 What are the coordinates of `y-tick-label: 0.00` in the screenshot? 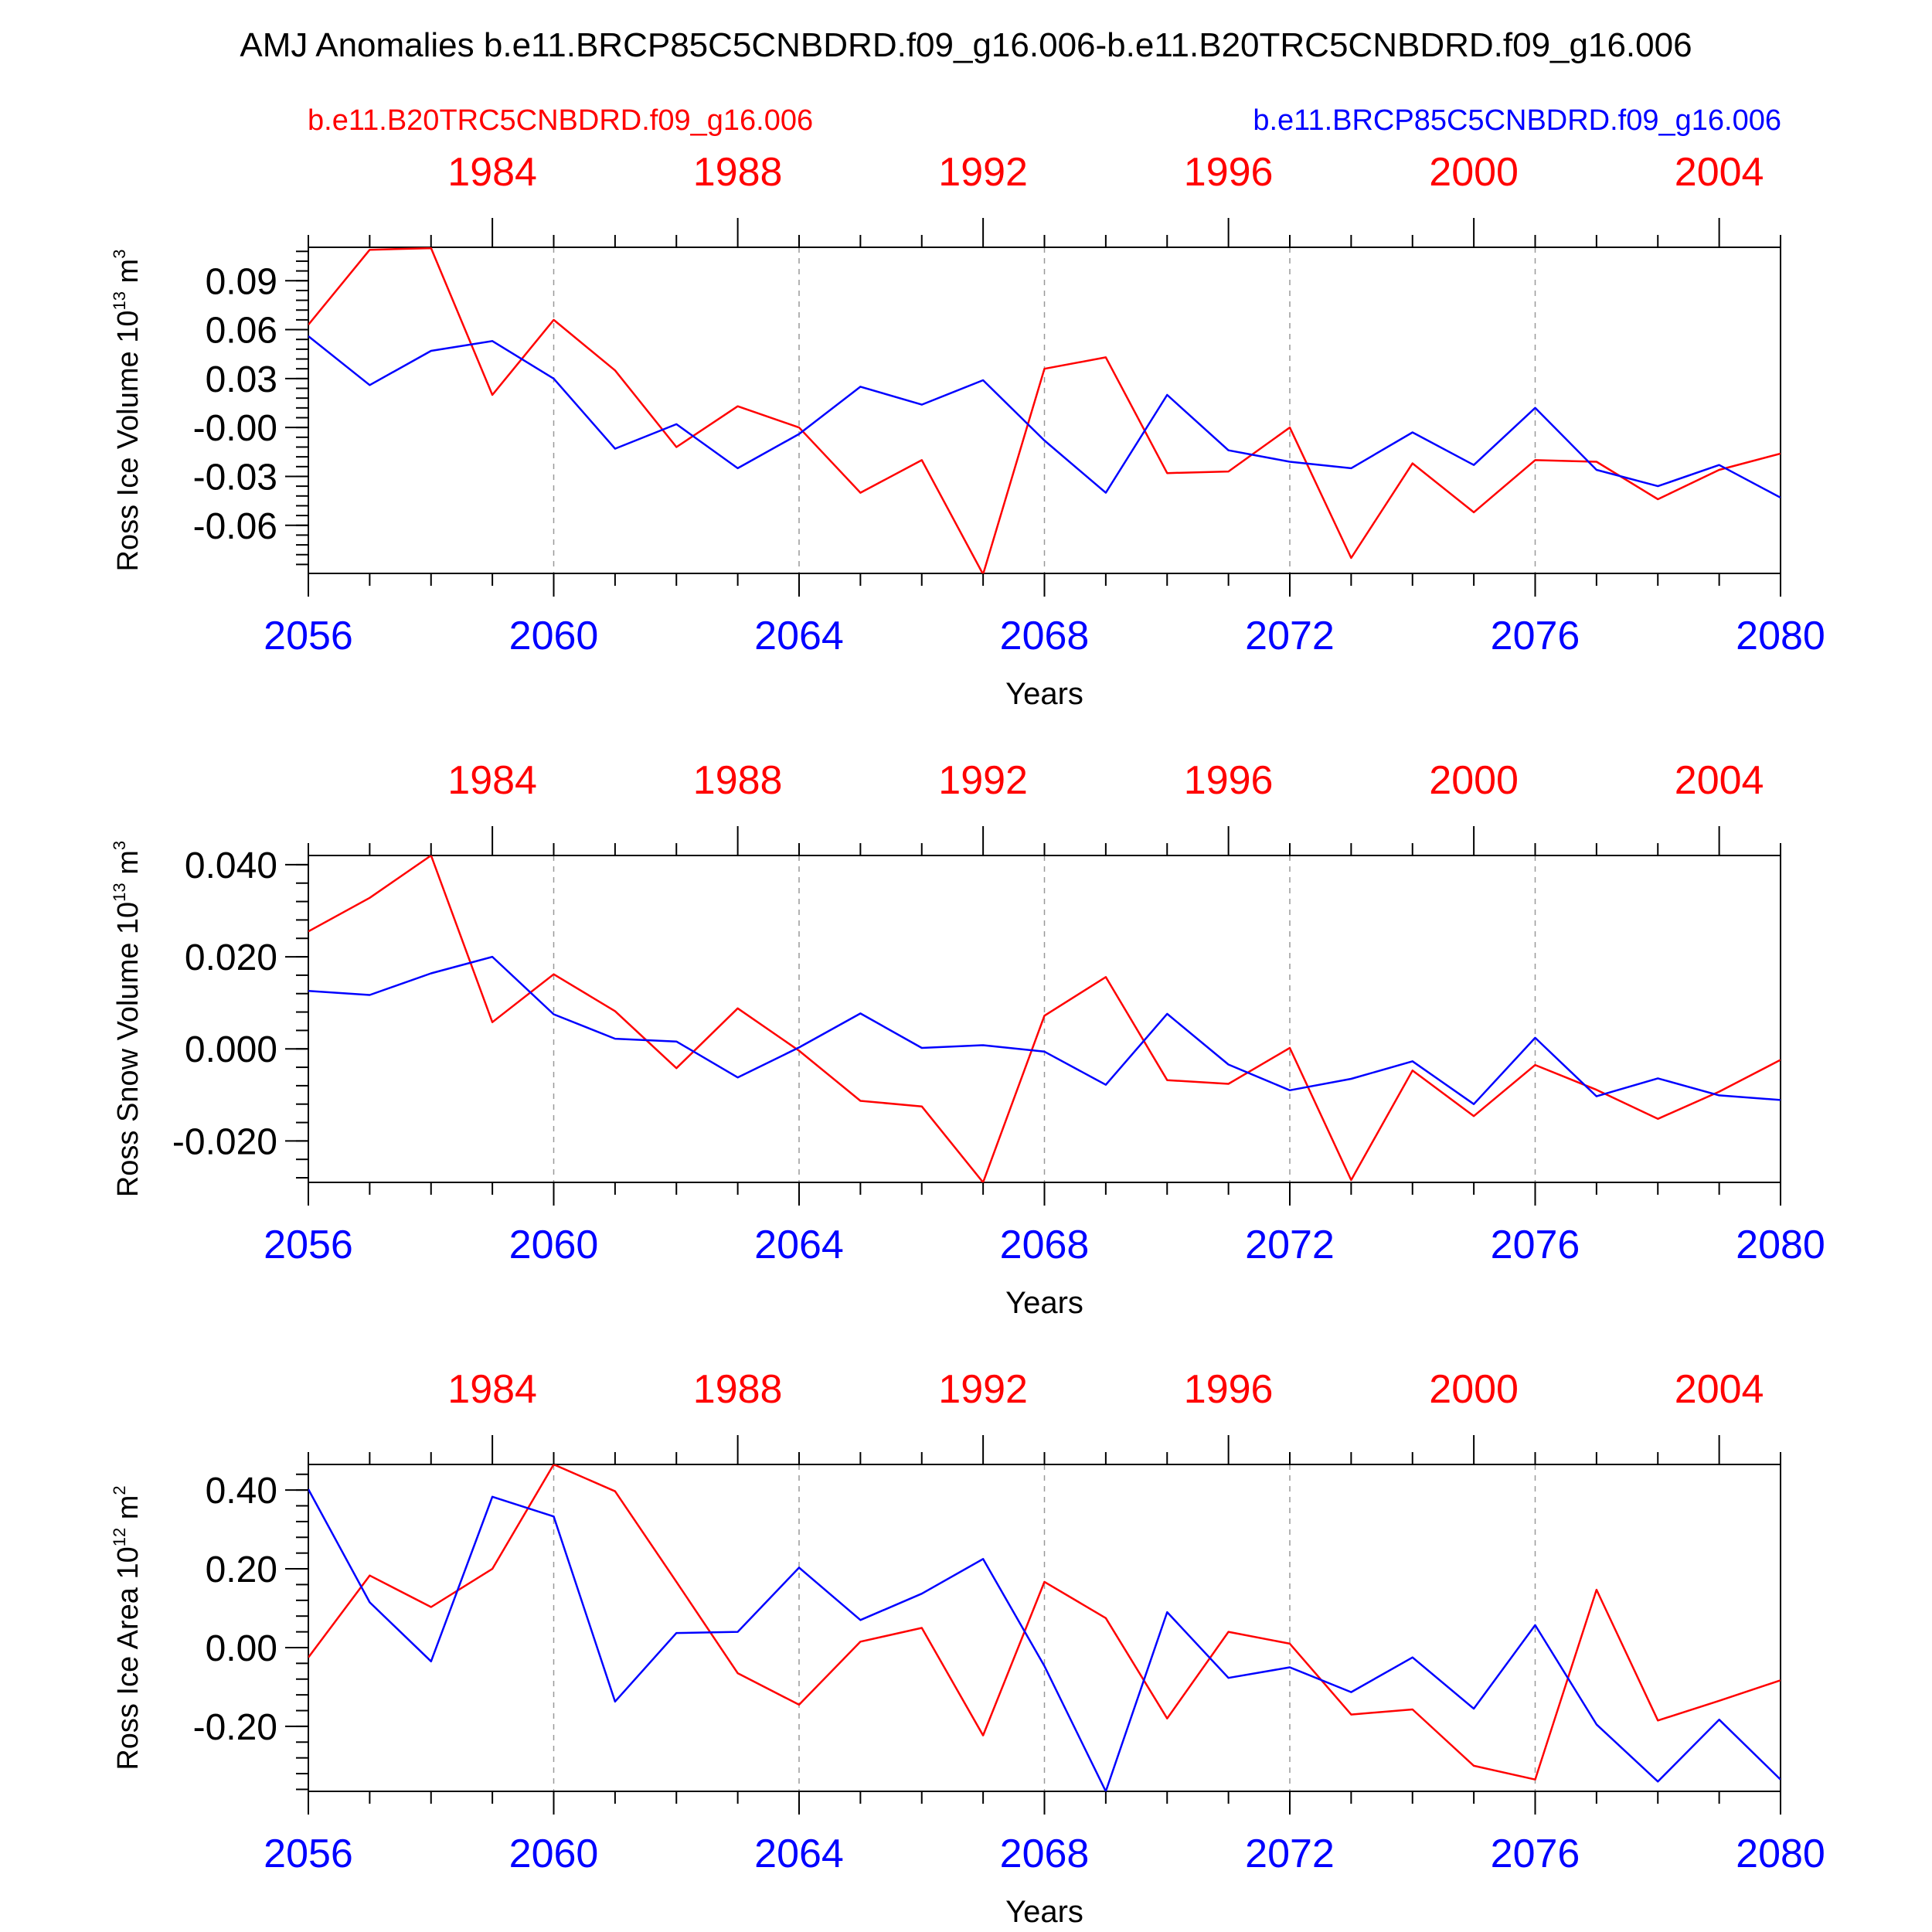 It's located at (241, 1648).